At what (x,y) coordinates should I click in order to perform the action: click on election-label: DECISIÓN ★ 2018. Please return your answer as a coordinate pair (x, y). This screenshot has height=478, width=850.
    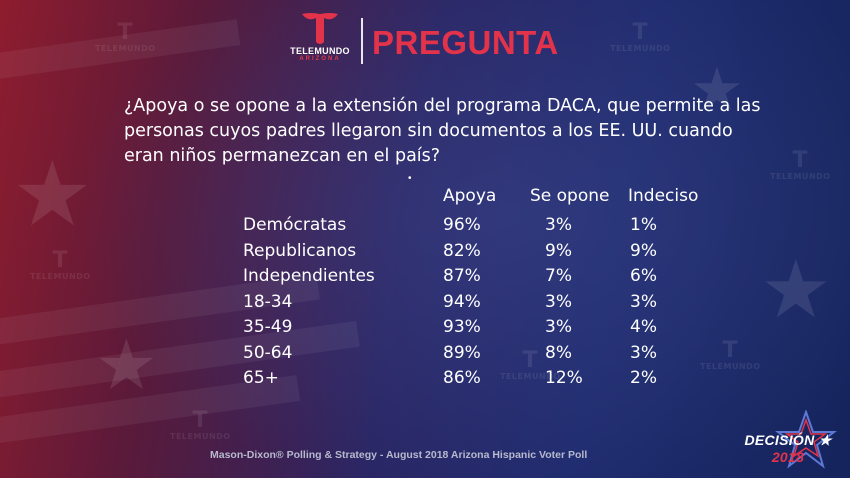
    Looking at the image, I should click on (788, 448).